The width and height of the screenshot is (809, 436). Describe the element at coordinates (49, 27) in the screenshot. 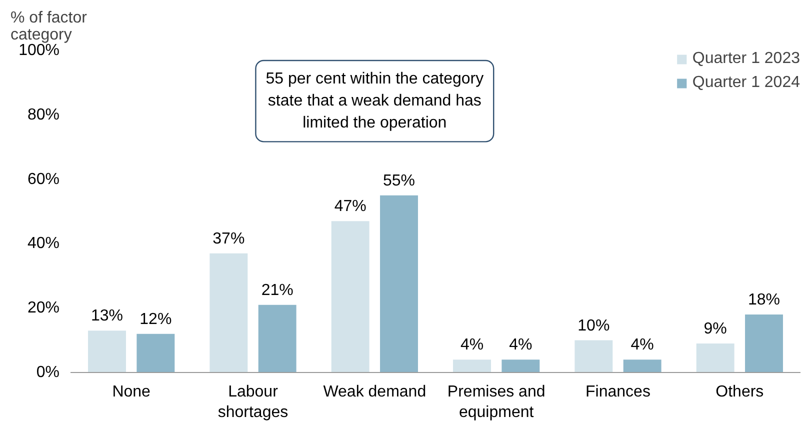

I see `y-axis-title: % of factor category` at that location.